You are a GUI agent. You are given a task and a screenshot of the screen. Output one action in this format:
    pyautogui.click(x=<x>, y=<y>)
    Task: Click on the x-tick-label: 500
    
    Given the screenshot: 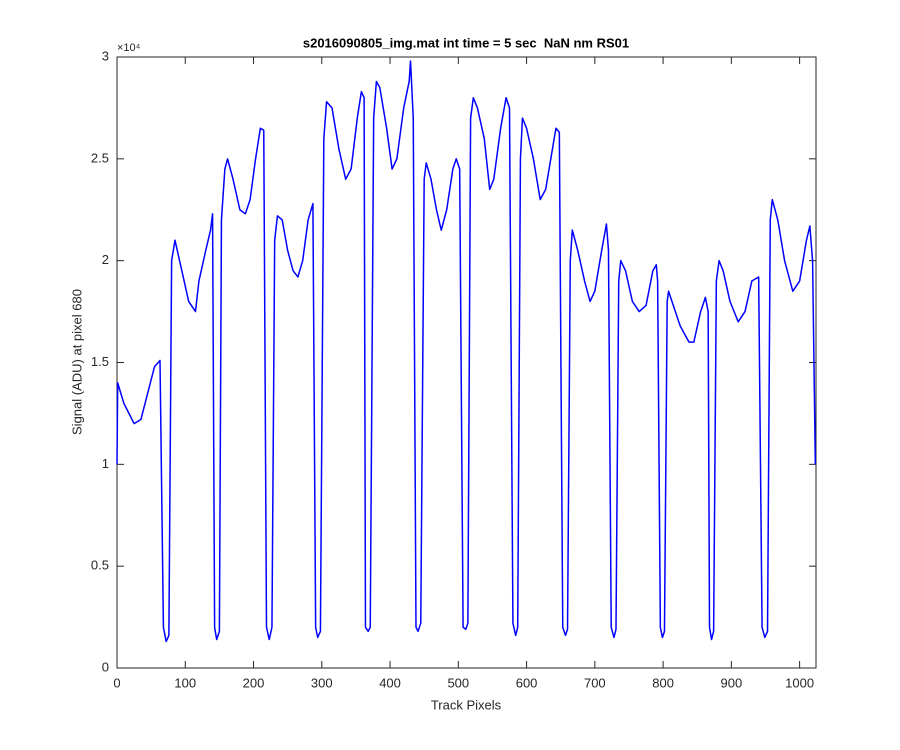 What is the action you would take?
    pyautogui.click(x=458, y=682)
    